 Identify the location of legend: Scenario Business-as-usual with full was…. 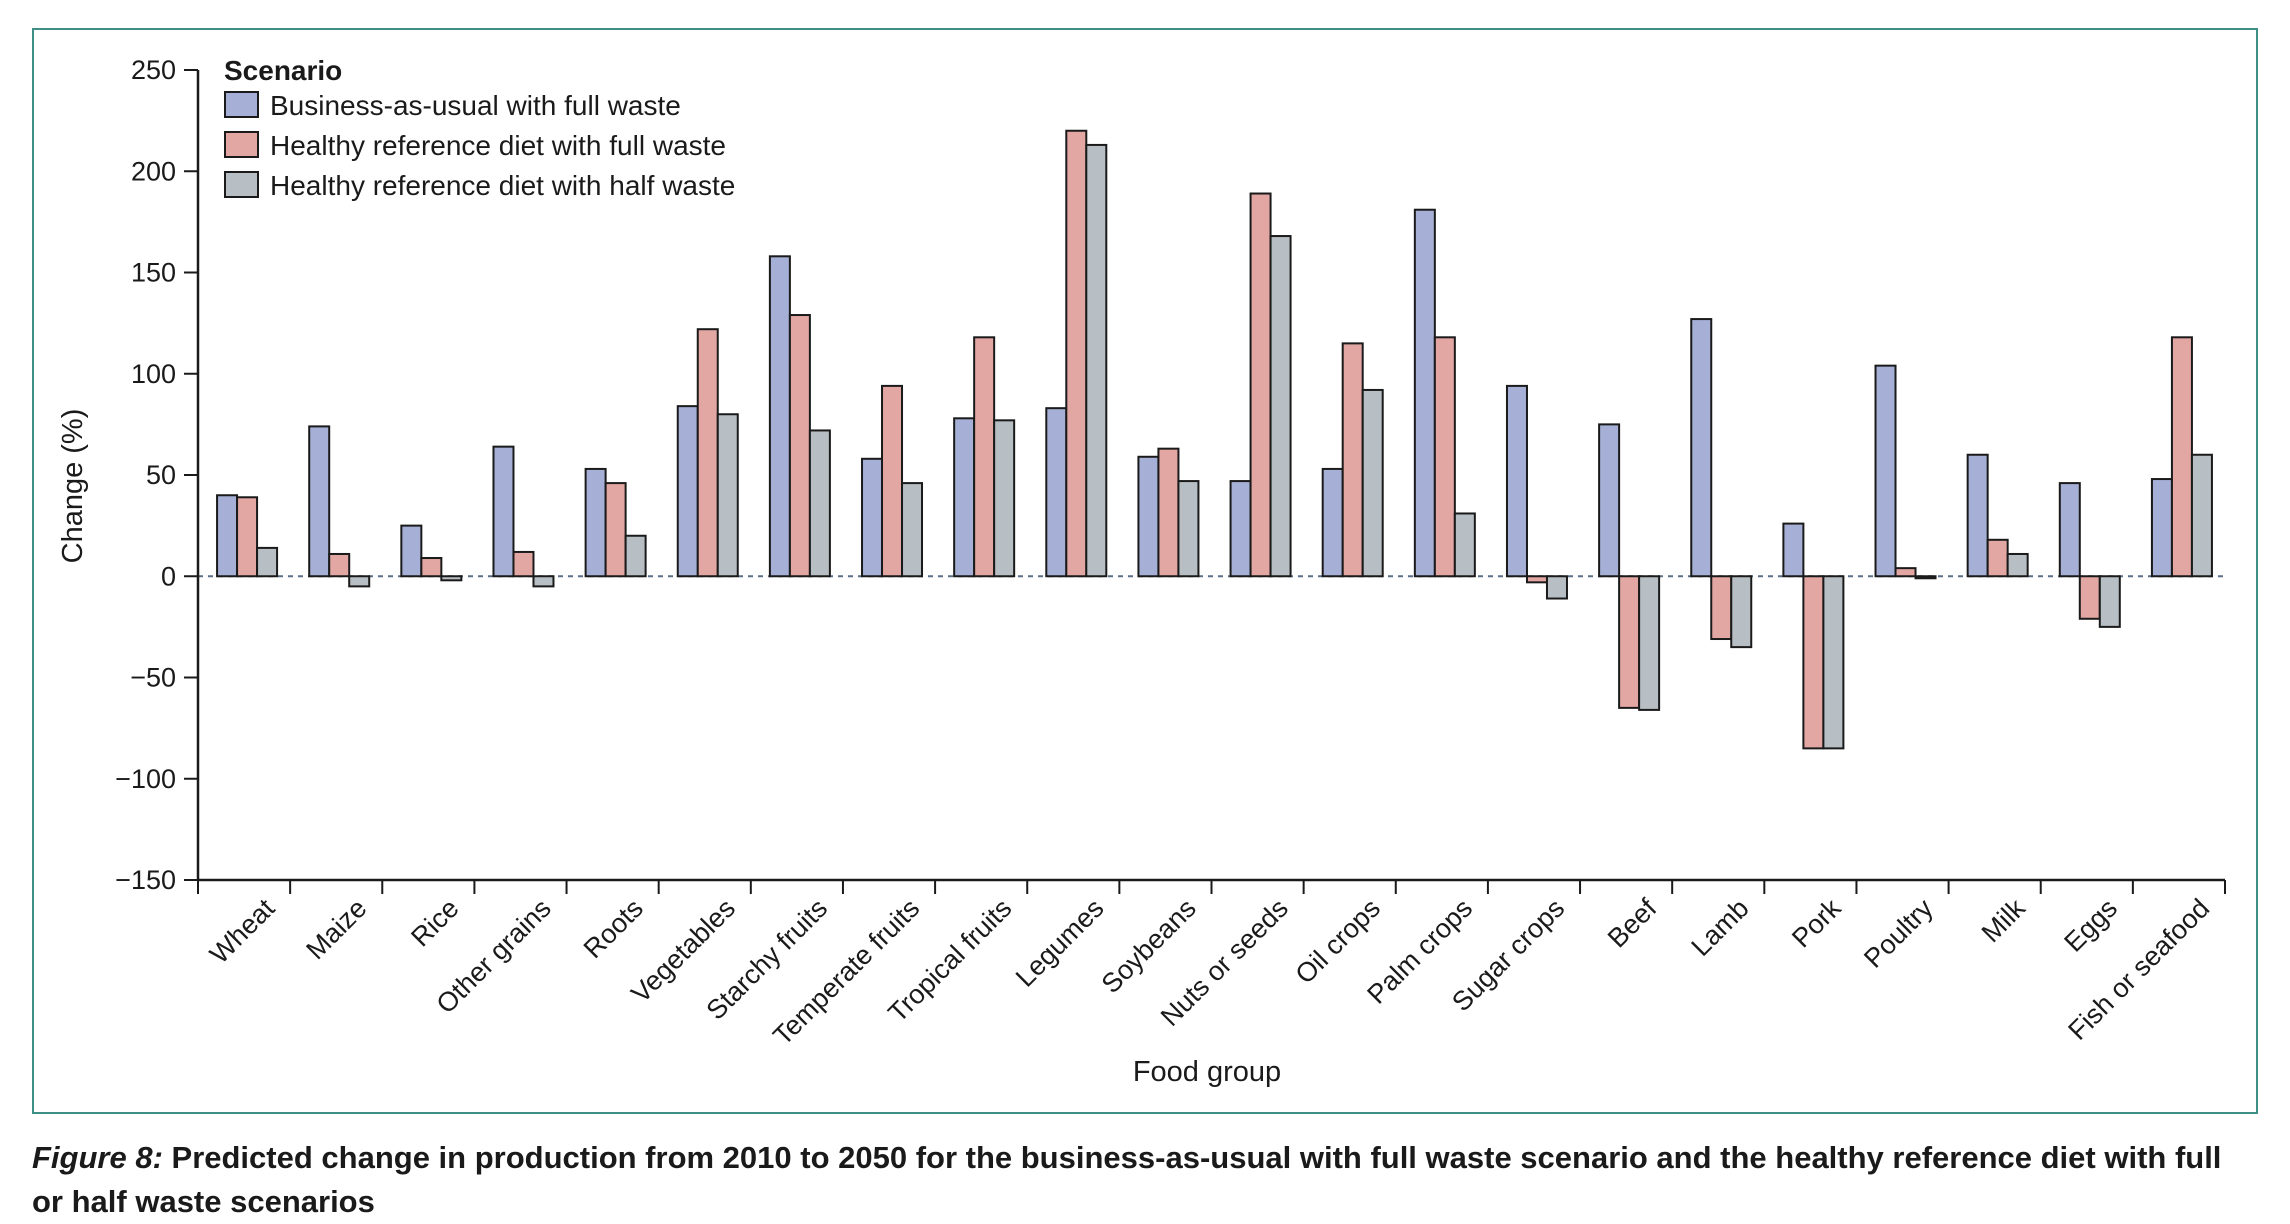
(479, 128).